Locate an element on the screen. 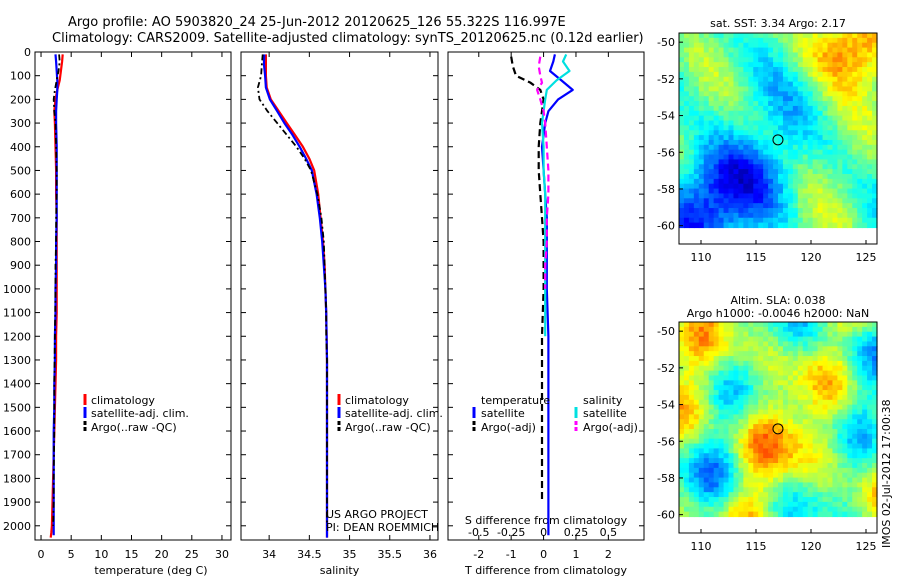 This screenshot has height=580, width=900. x-tick-label: 15 is located at coordinates (131, 554).